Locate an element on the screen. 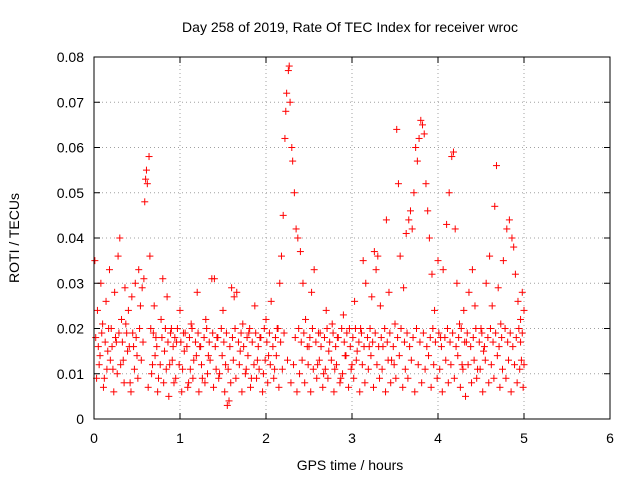  y-tick-label: 0.07 is located at coordinates (70, 102).